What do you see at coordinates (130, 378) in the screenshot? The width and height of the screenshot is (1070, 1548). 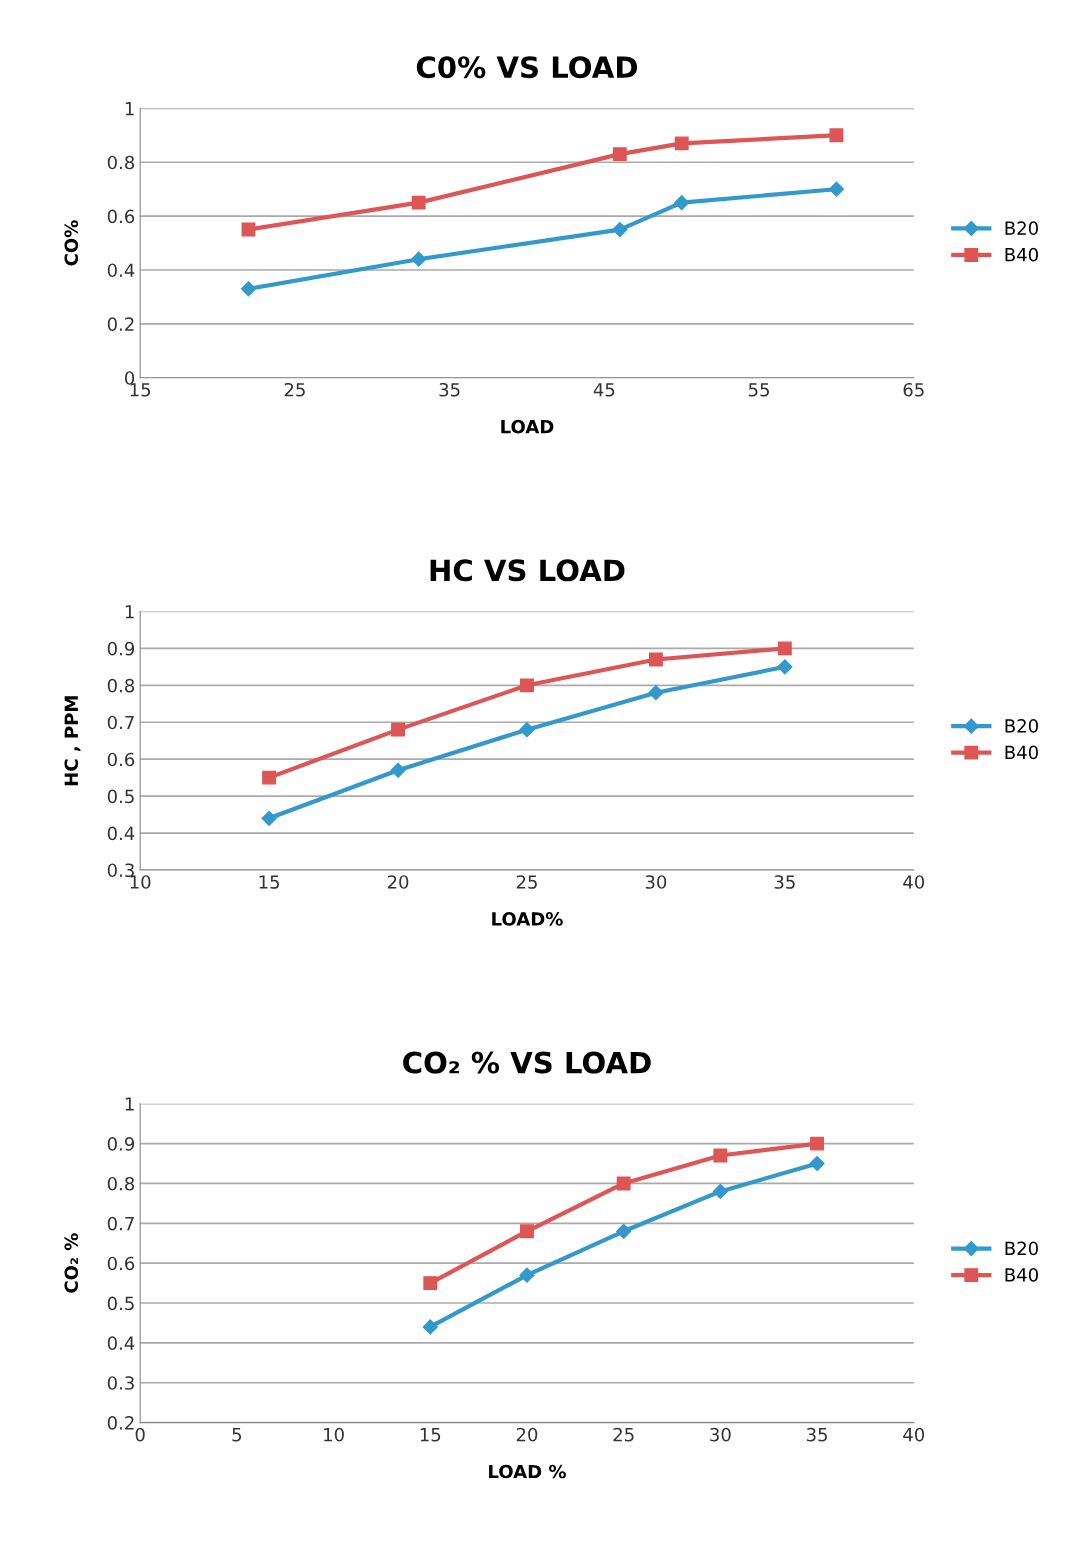 I see `y-tick-label: 0` at bounding box center [130, 378].